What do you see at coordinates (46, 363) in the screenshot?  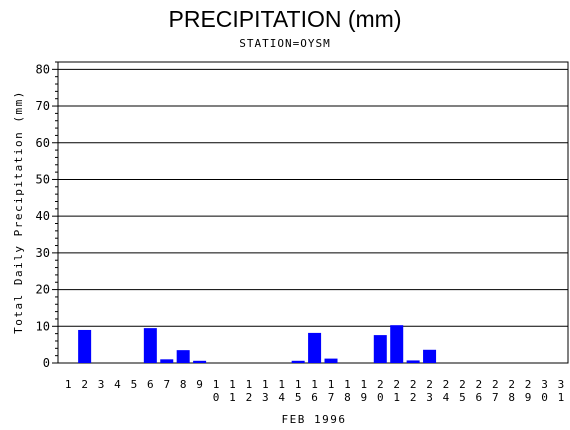 I see `y-tick-label: 0` at bounding box center [46, 363].